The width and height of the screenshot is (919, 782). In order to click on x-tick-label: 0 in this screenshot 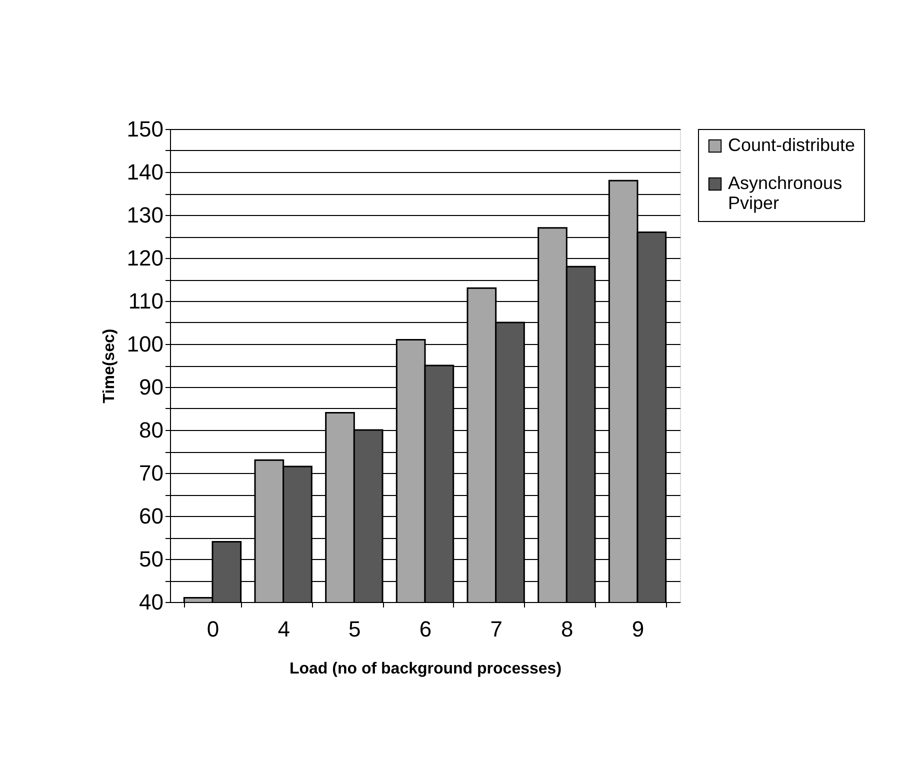, I will do `click(213, 629)`.